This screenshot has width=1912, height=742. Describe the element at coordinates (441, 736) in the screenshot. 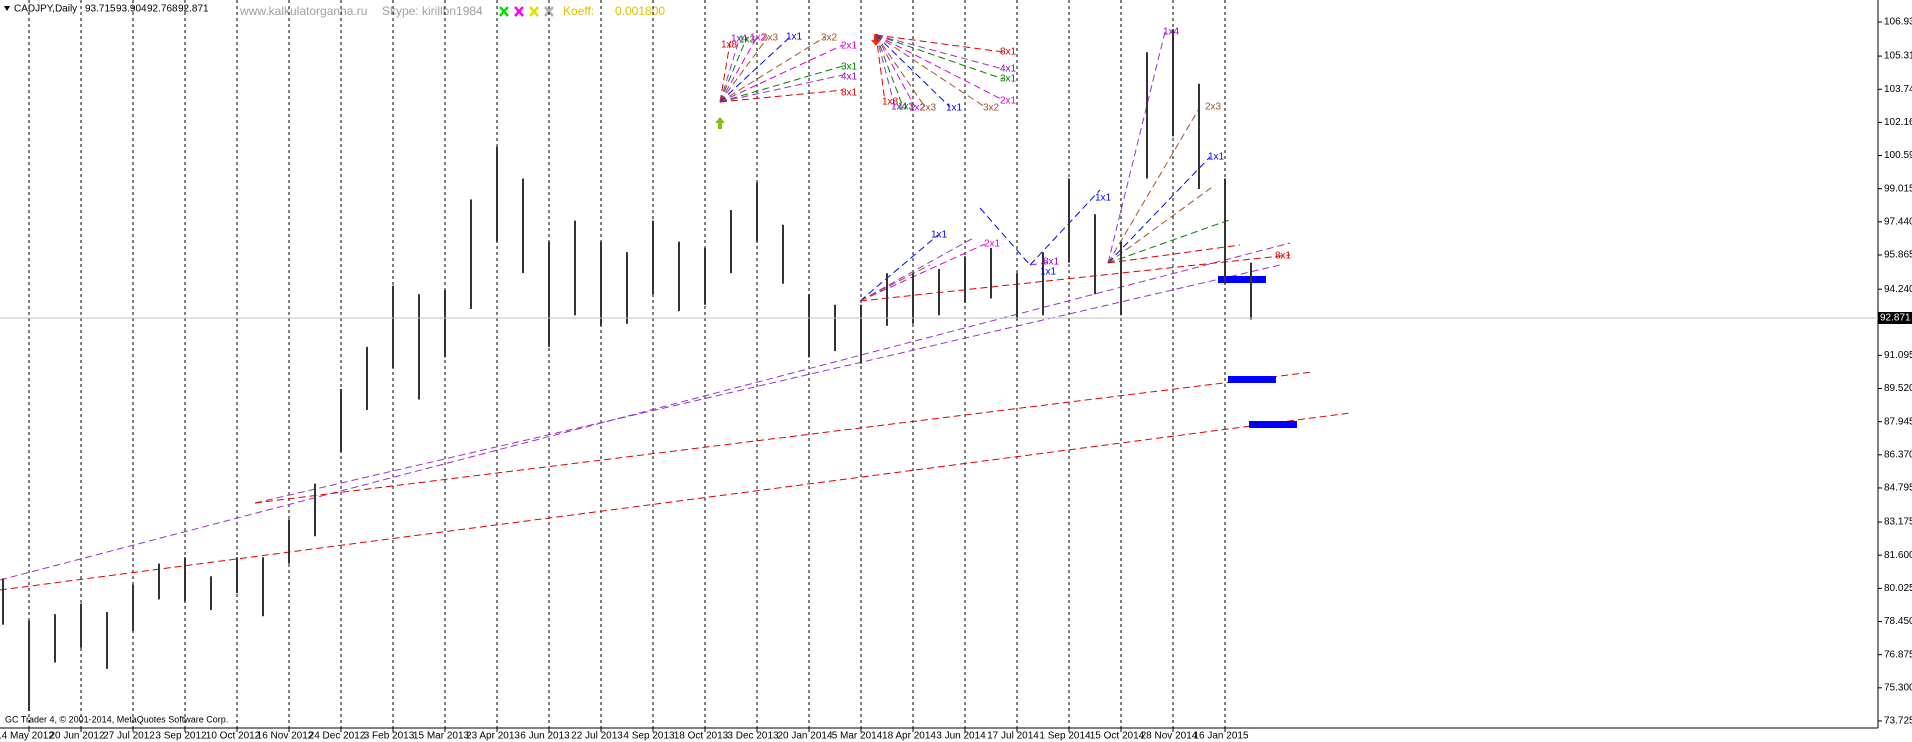

I see `x-tick-label: 15 Mar 2013` at that location.